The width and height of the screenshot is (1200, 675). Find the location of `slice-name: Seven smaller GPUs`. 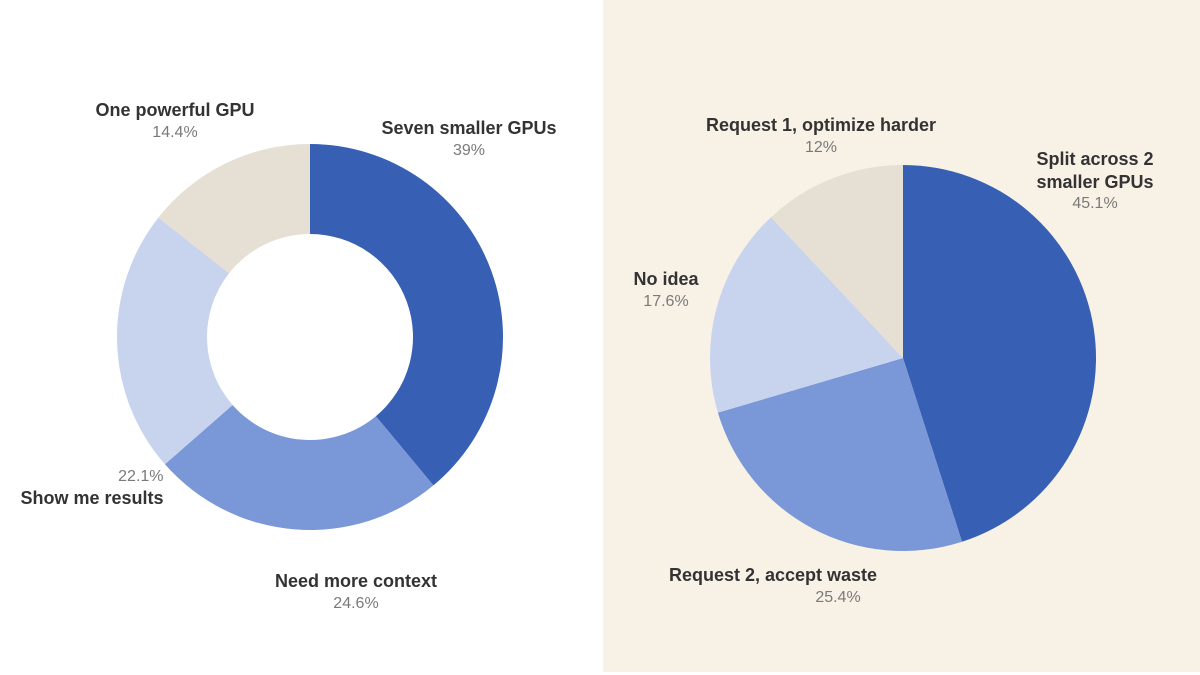

slice-name: Seven smaller GPUs is located at coordinates (469, 128).